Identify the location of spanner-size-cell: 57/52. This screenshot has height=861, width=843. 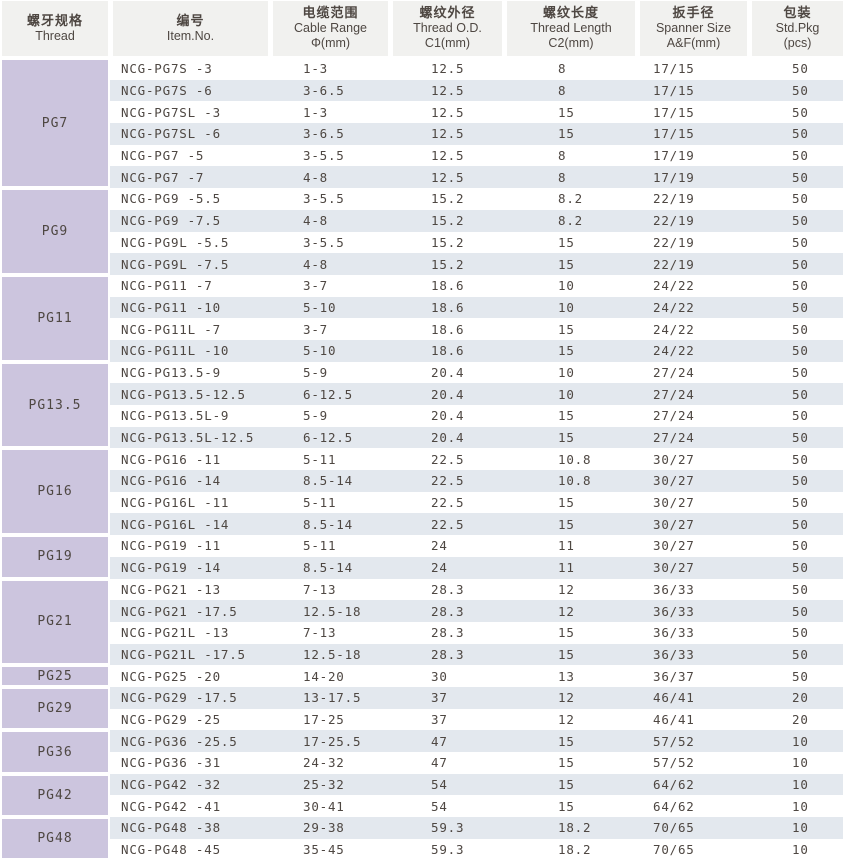
(674, 763).